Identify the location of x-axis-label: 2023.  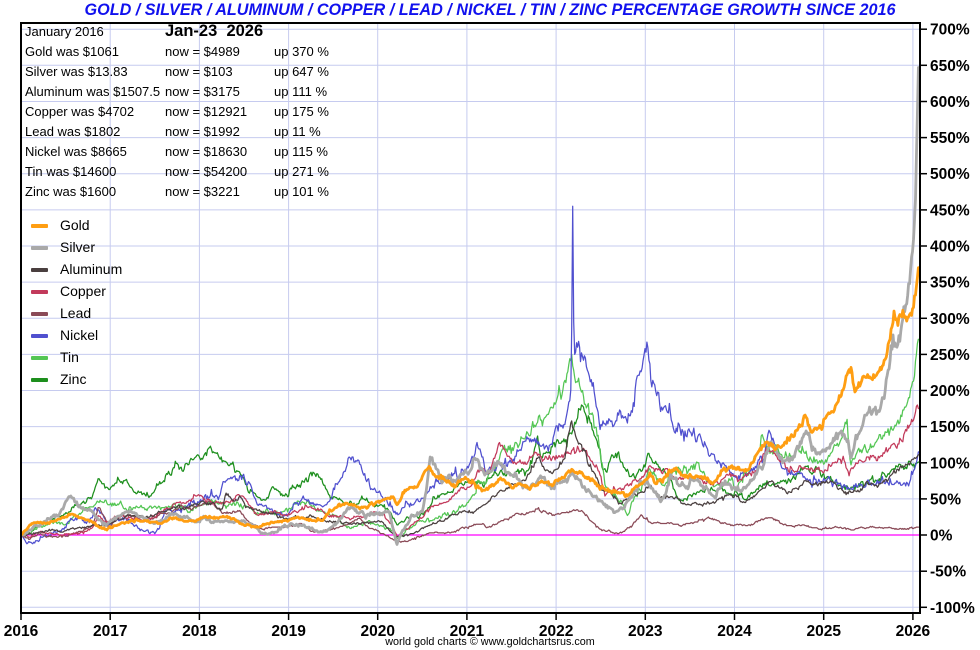
(645, 631).